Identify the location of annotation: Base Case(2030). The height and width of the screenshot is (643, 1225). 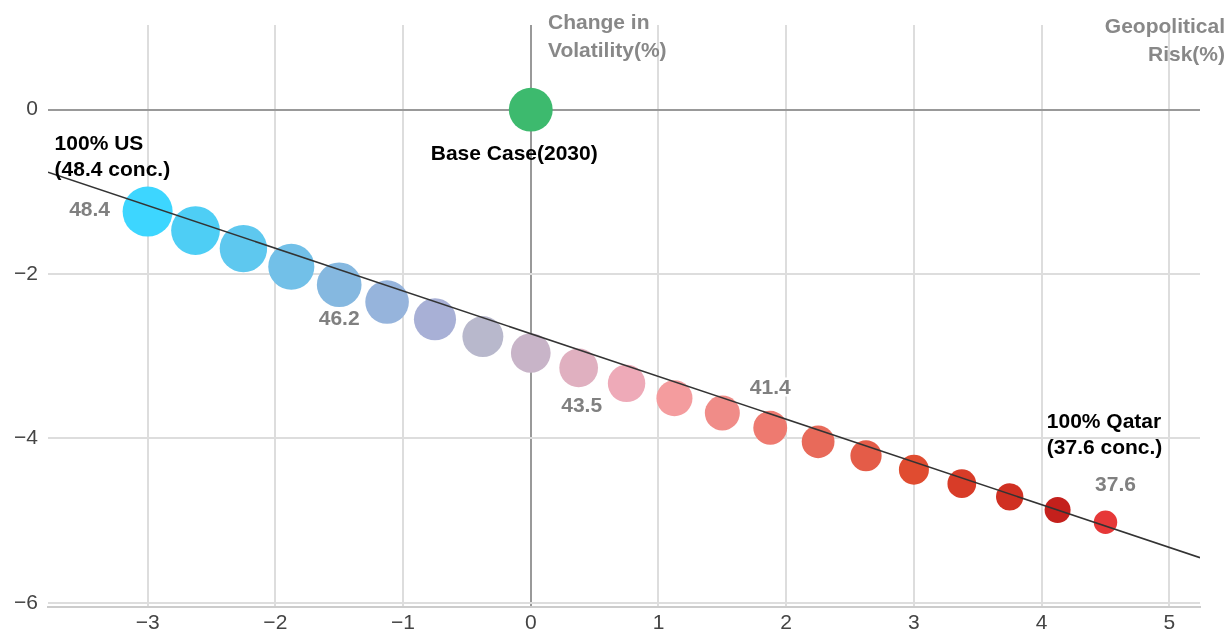
(514, 152).